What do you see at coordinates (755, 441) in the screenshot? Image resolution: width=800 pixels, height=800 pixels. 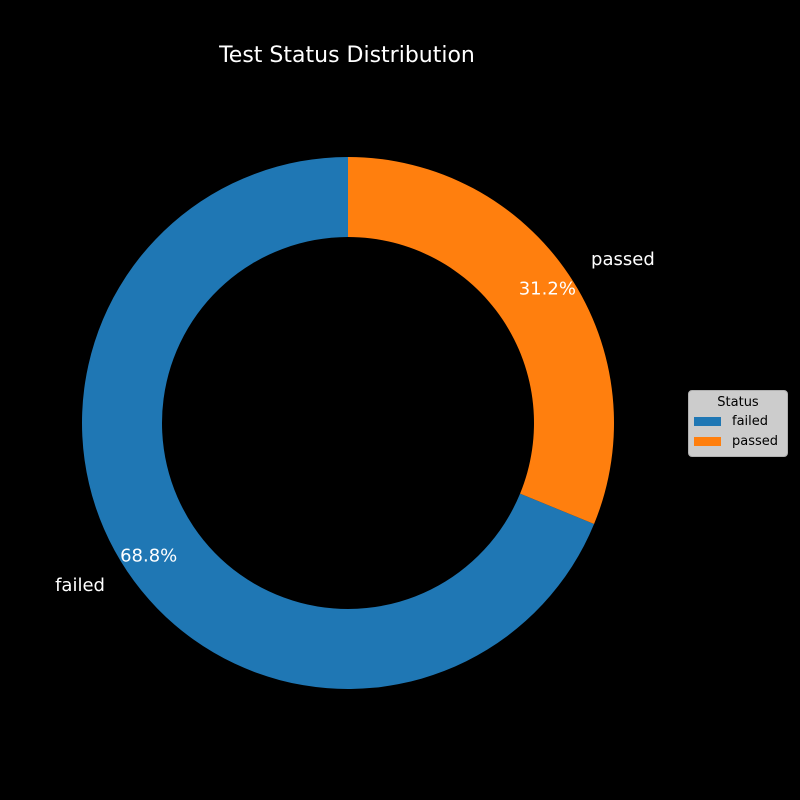 I see `legend-label-passed: passed` at bounding box center [755, 441].